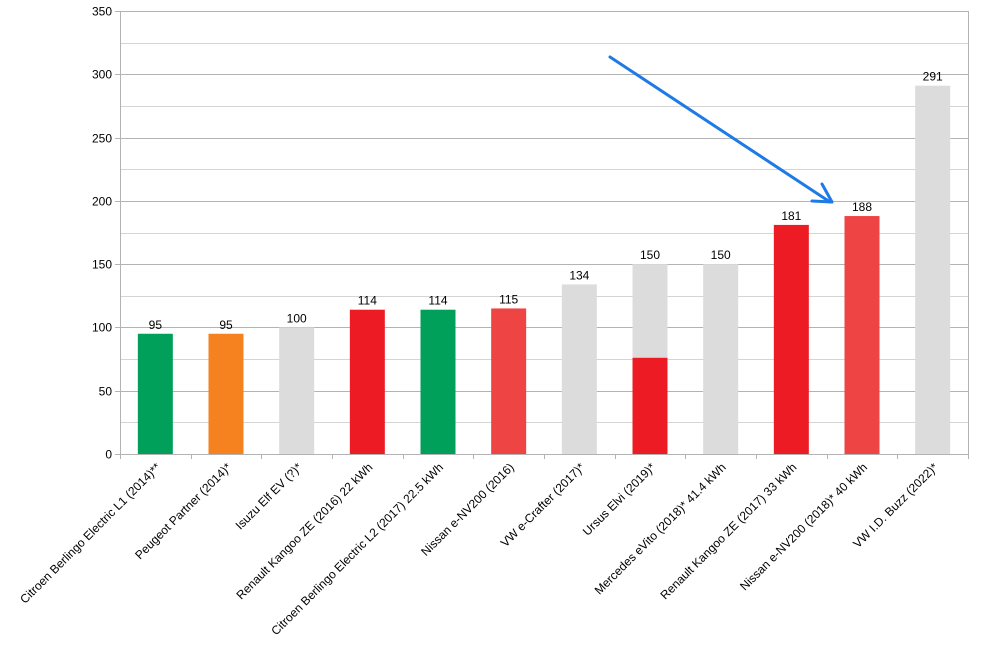  Describe the element at coordinates (803, 526) in the screenshot. I see `category-label: Nissan e-NV200 (2018)* 40 kWh` at that location.